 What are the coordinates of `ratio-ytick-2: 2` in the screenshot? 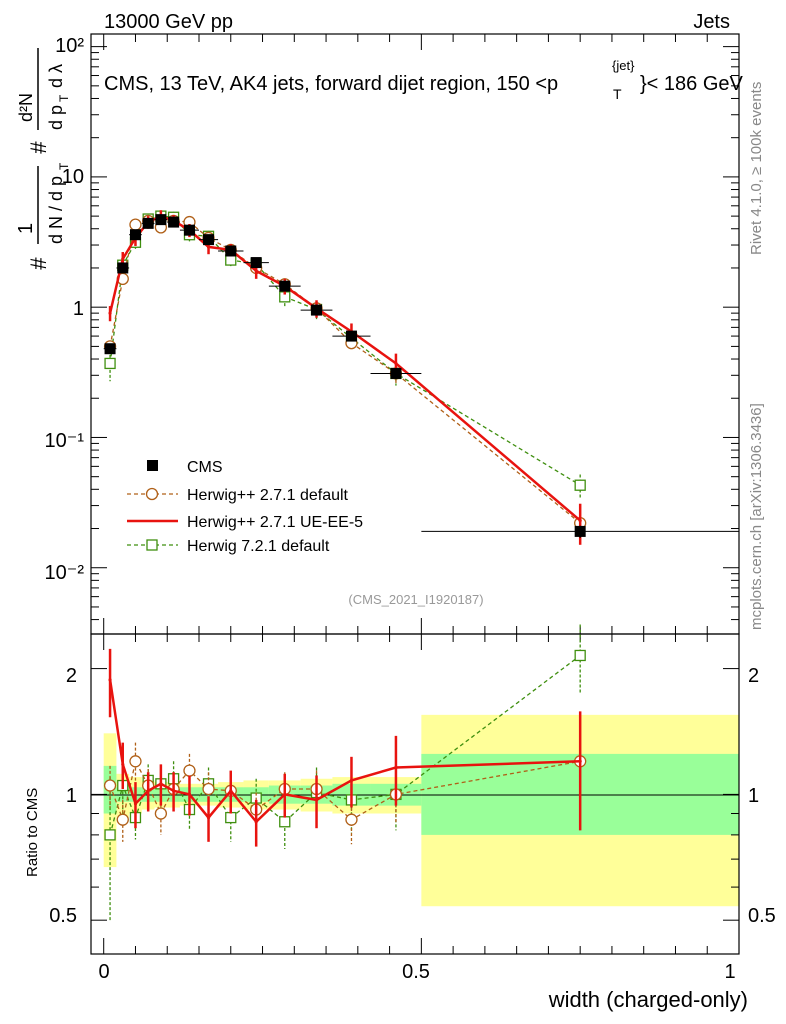 It's located at (71, 676).